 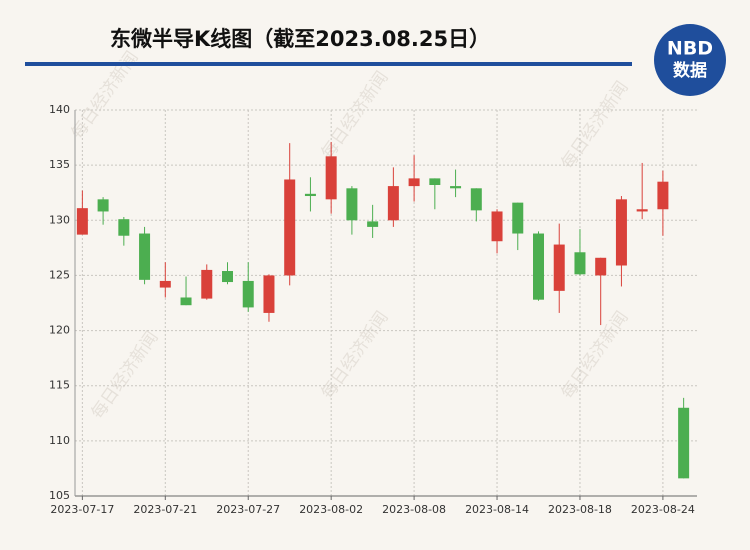 What do you see at coordinates (59, 219) in the screenshot?
I see `y-tick-label: 130` at bounding box center [59, 219].